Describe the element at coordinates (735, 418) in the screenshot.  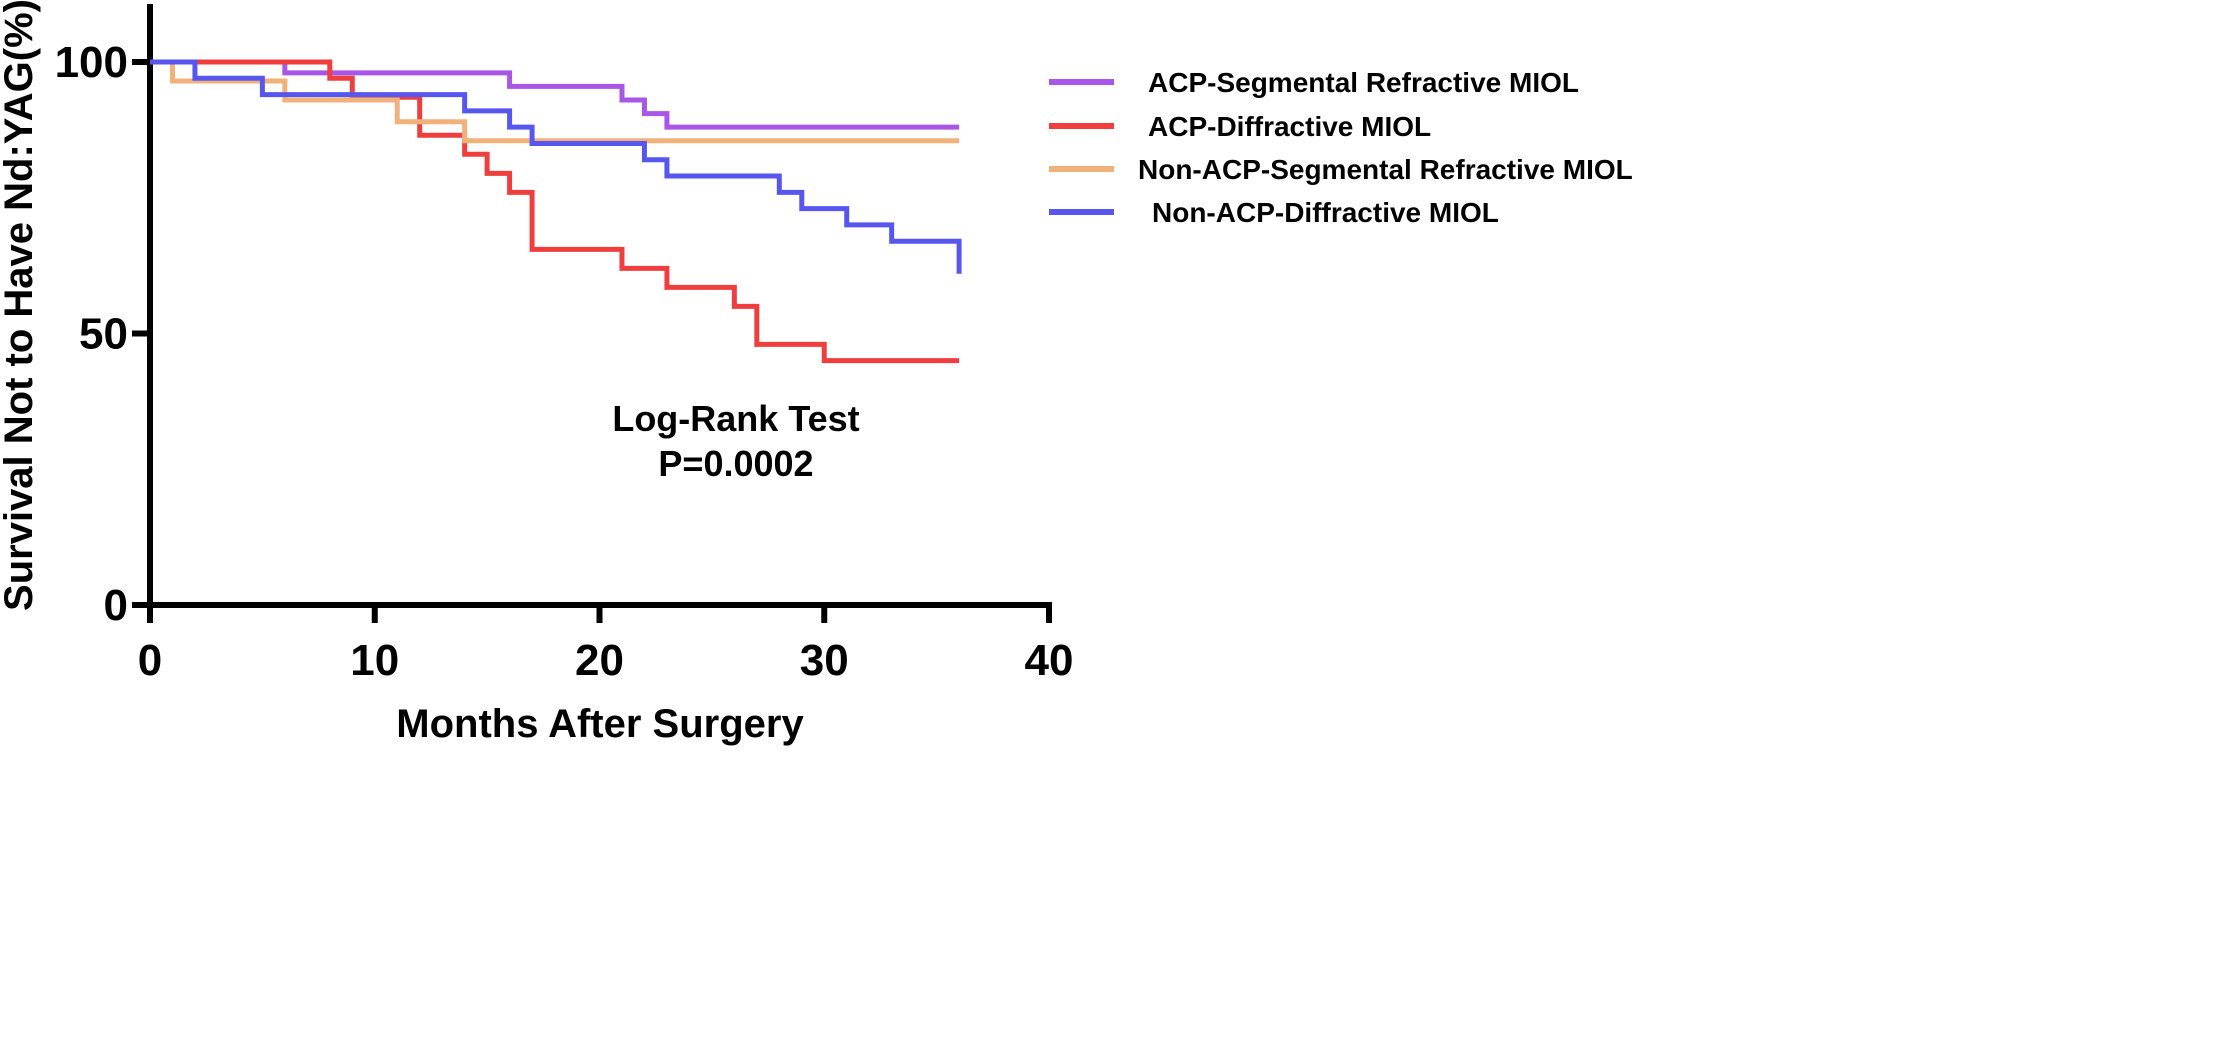
I see `log-rank-title: Log-Rank Test` at that location.